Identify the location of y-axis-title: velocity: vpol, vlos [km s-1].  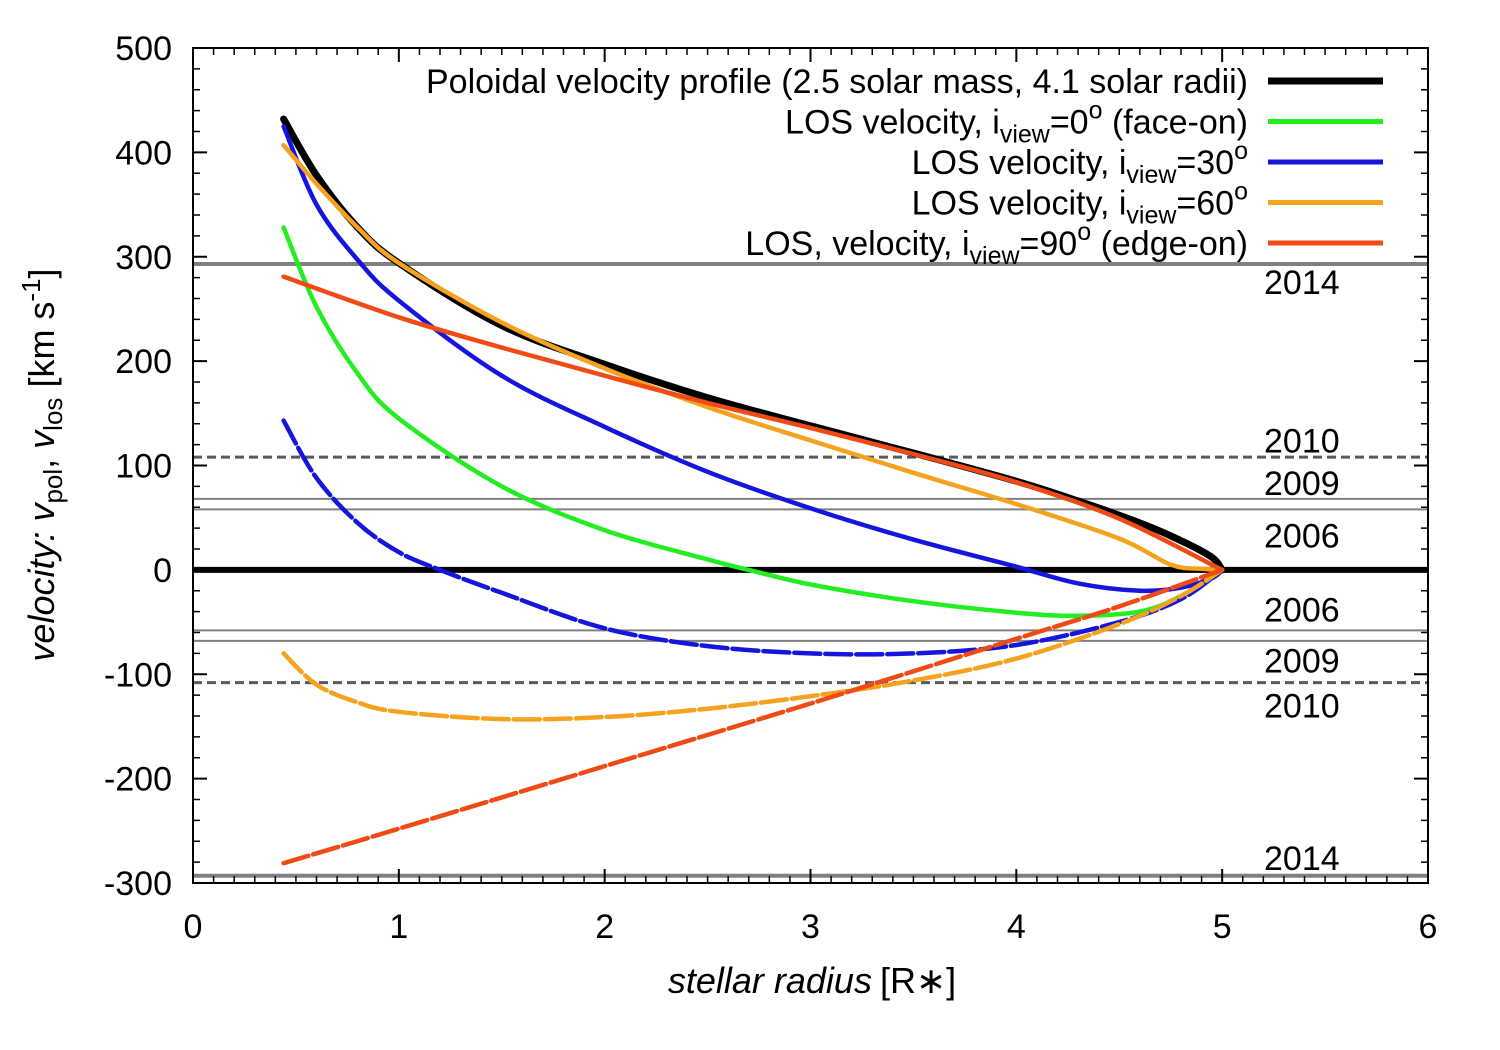
(42, 464).